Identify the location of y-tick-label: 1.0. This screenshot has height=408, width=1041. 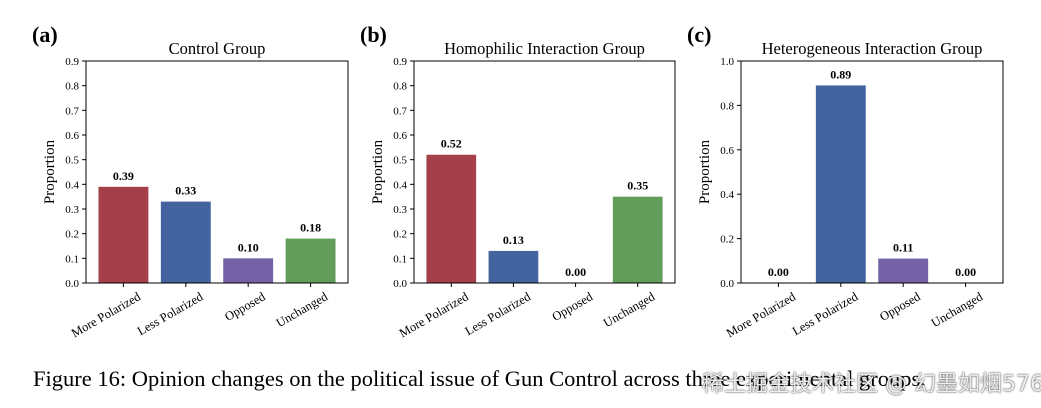
(727, 62).